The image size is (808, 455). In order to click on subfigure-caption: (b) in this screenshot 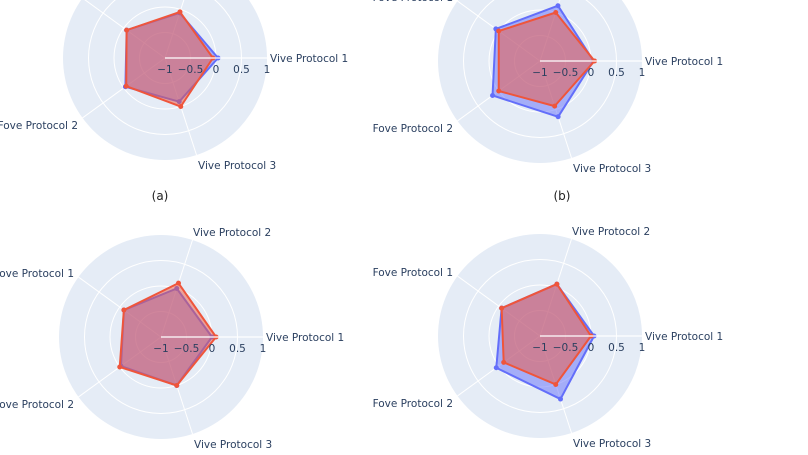, I will do `click(562, 196)`.